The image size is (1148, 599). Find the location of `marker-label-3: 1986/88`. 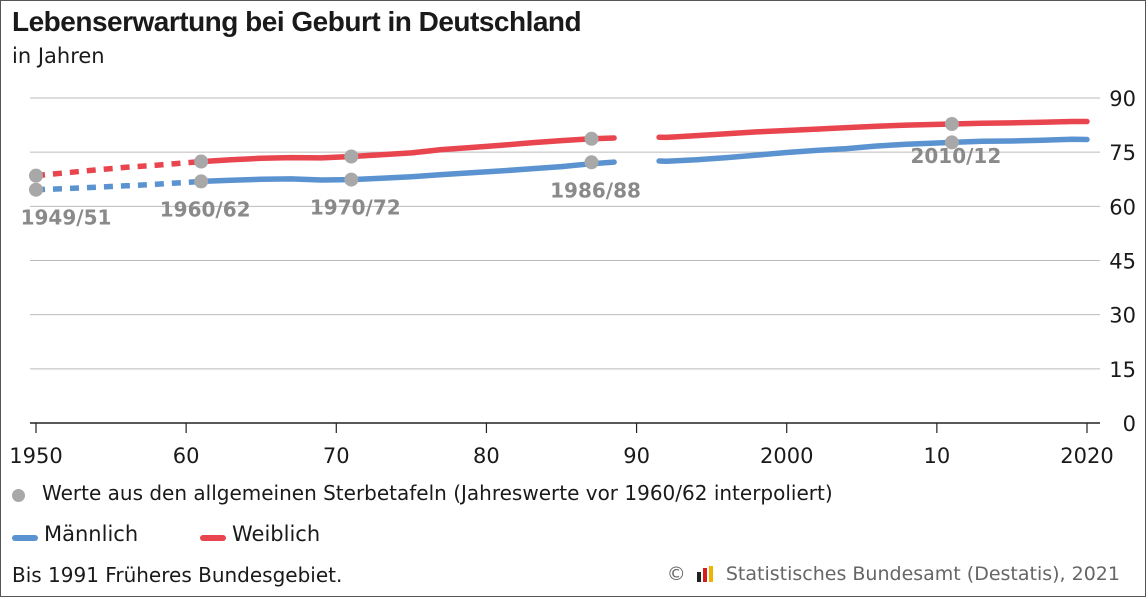

marker-label-3: 1986/88 is located at coordinates (595, 190).